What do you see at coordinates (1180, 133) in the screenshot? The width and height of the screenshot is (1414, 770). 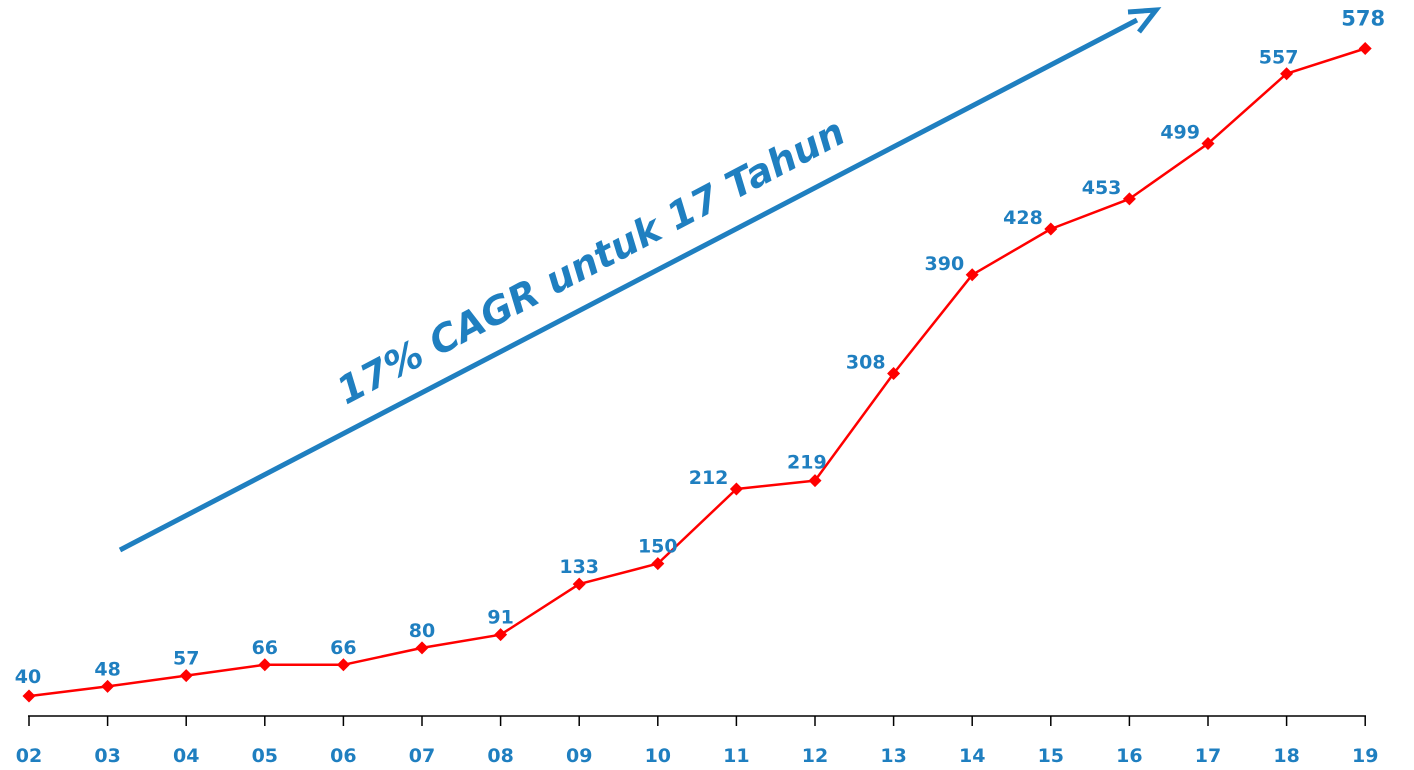 I see `data-label-17: 499` at bounding box center [1180, 133].